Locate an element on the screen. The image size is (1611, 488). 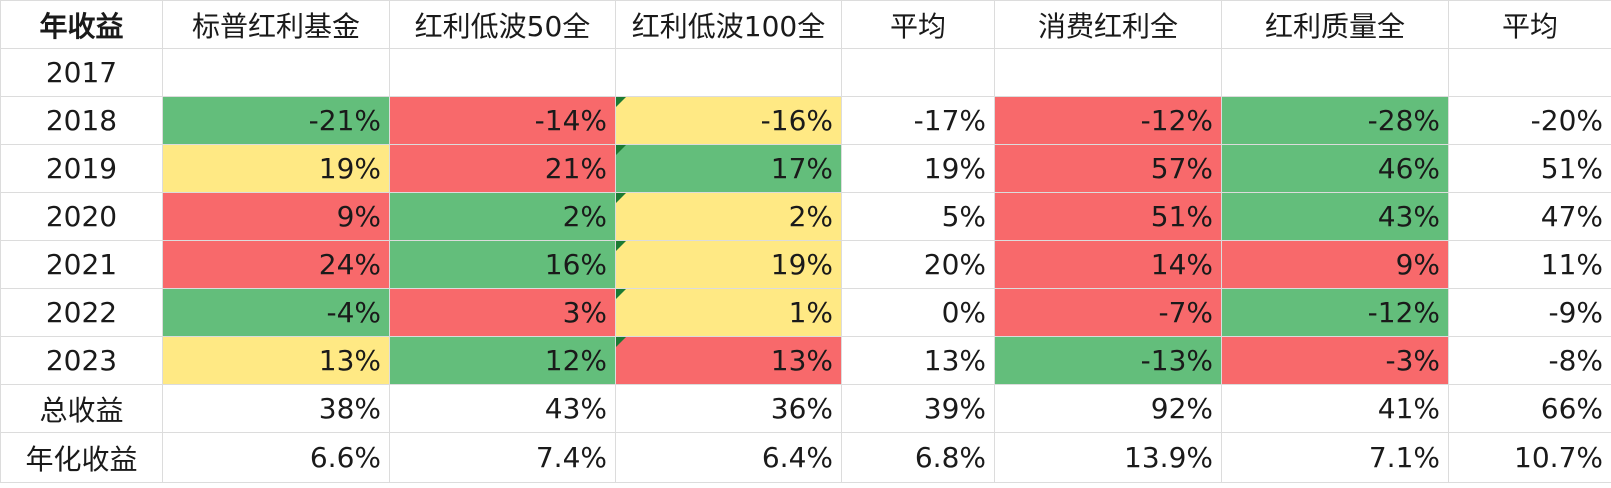
table-cell: 46% is located at coordinates (1335, 168).